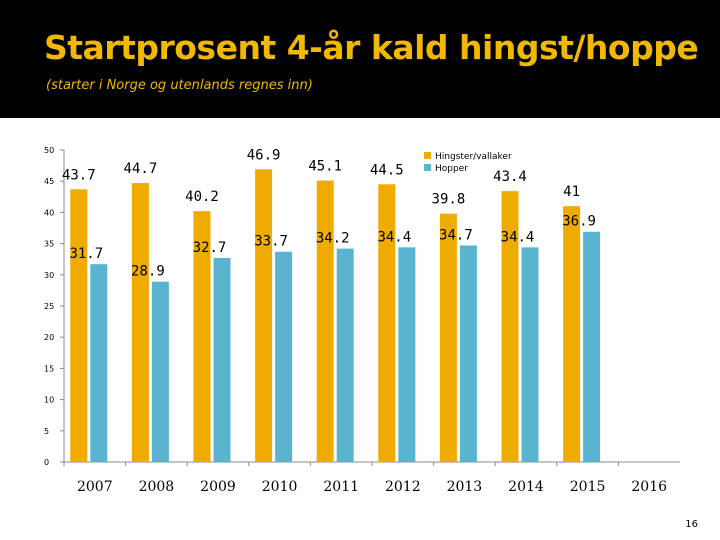 This screenshot has height=540, width=720. What do you see at coordinates (46, 431) in the screenshot?
I see `y-tick-label: 5` at bounding box center [46, 431].